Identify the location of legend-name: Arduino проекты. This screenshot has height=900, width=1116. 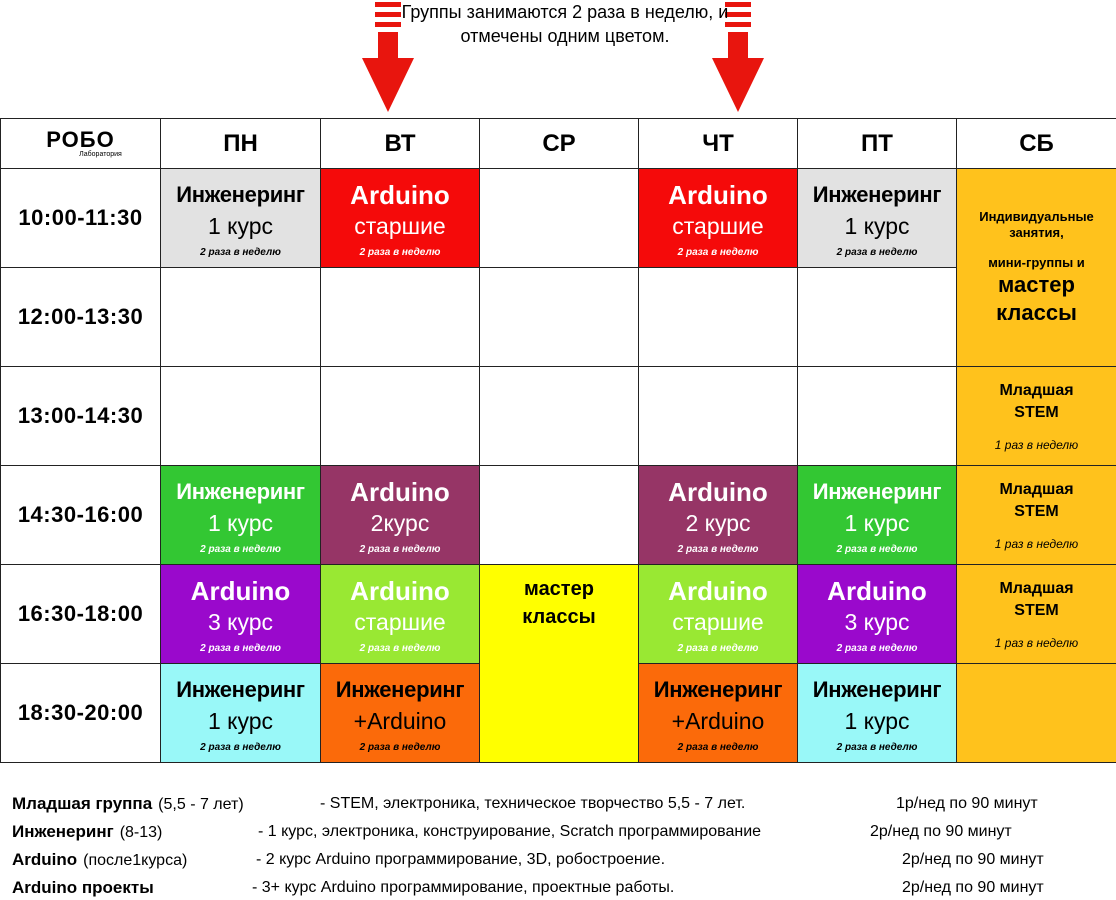
(83, 887).